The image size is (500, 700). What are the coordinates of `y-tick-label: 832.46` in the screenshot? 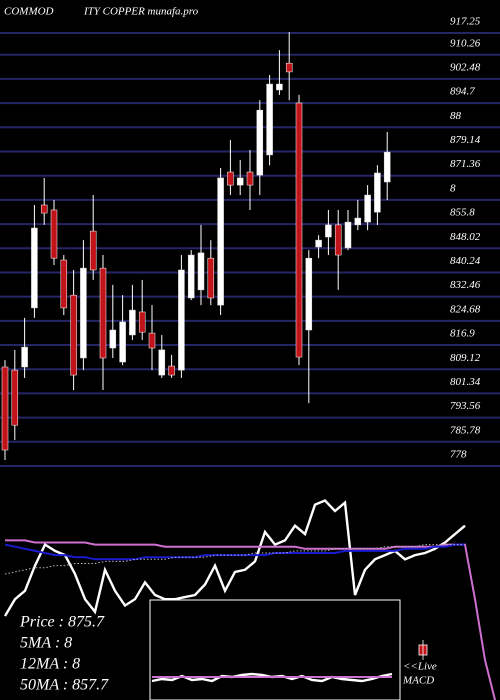 It's located at (465, 285).